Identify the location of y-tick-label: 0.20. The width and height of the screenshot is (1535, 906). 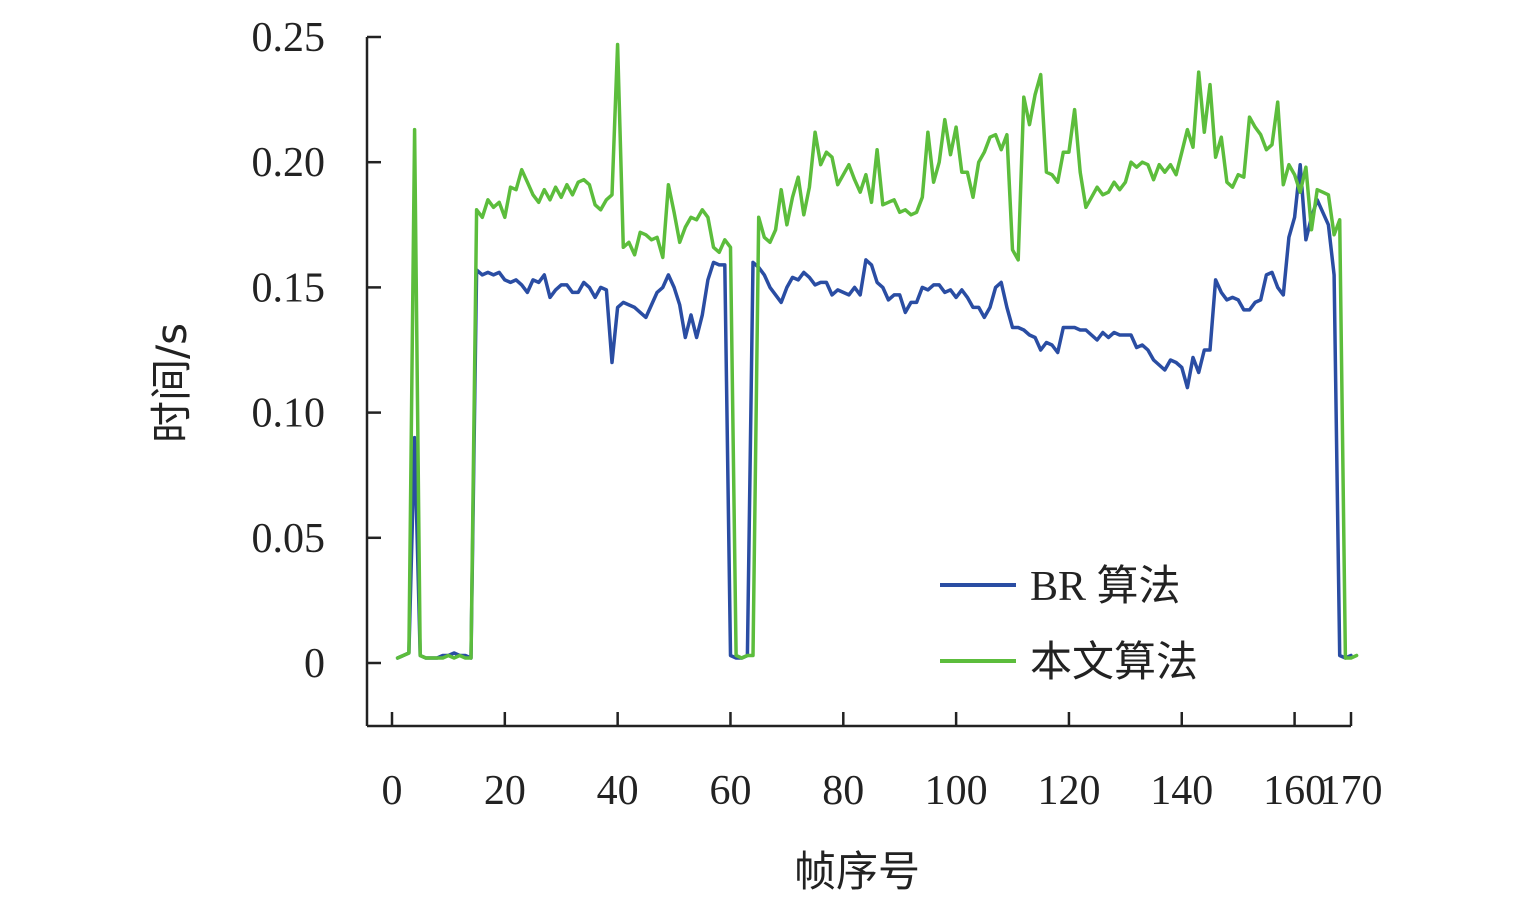
(289, 163).